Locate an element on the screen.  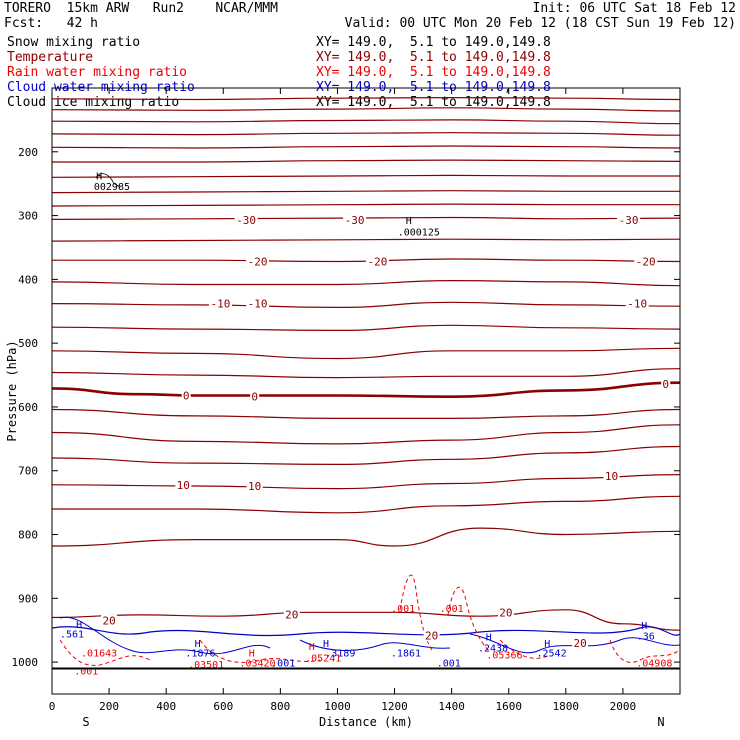
y-tick-label: 400 is located at coordinates (28, 279).